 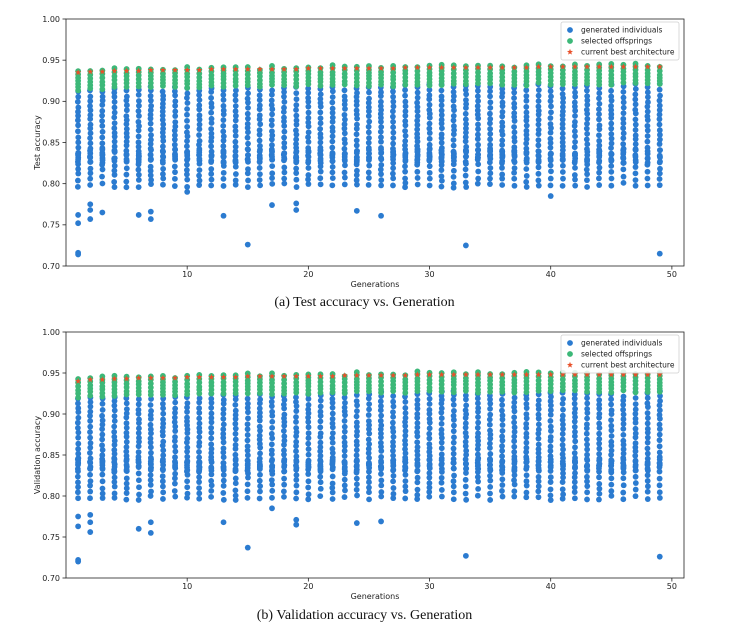 I want to click on offspring-point, so click(x=635, y=392).